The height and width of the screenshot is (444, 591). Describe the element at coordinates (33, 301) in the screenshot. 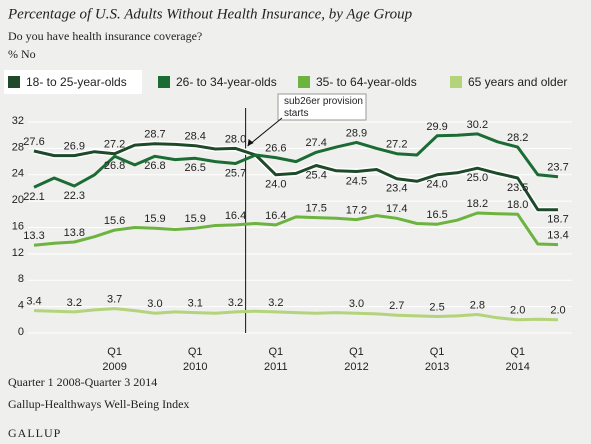

I see `value-label: 3.4` at that location.